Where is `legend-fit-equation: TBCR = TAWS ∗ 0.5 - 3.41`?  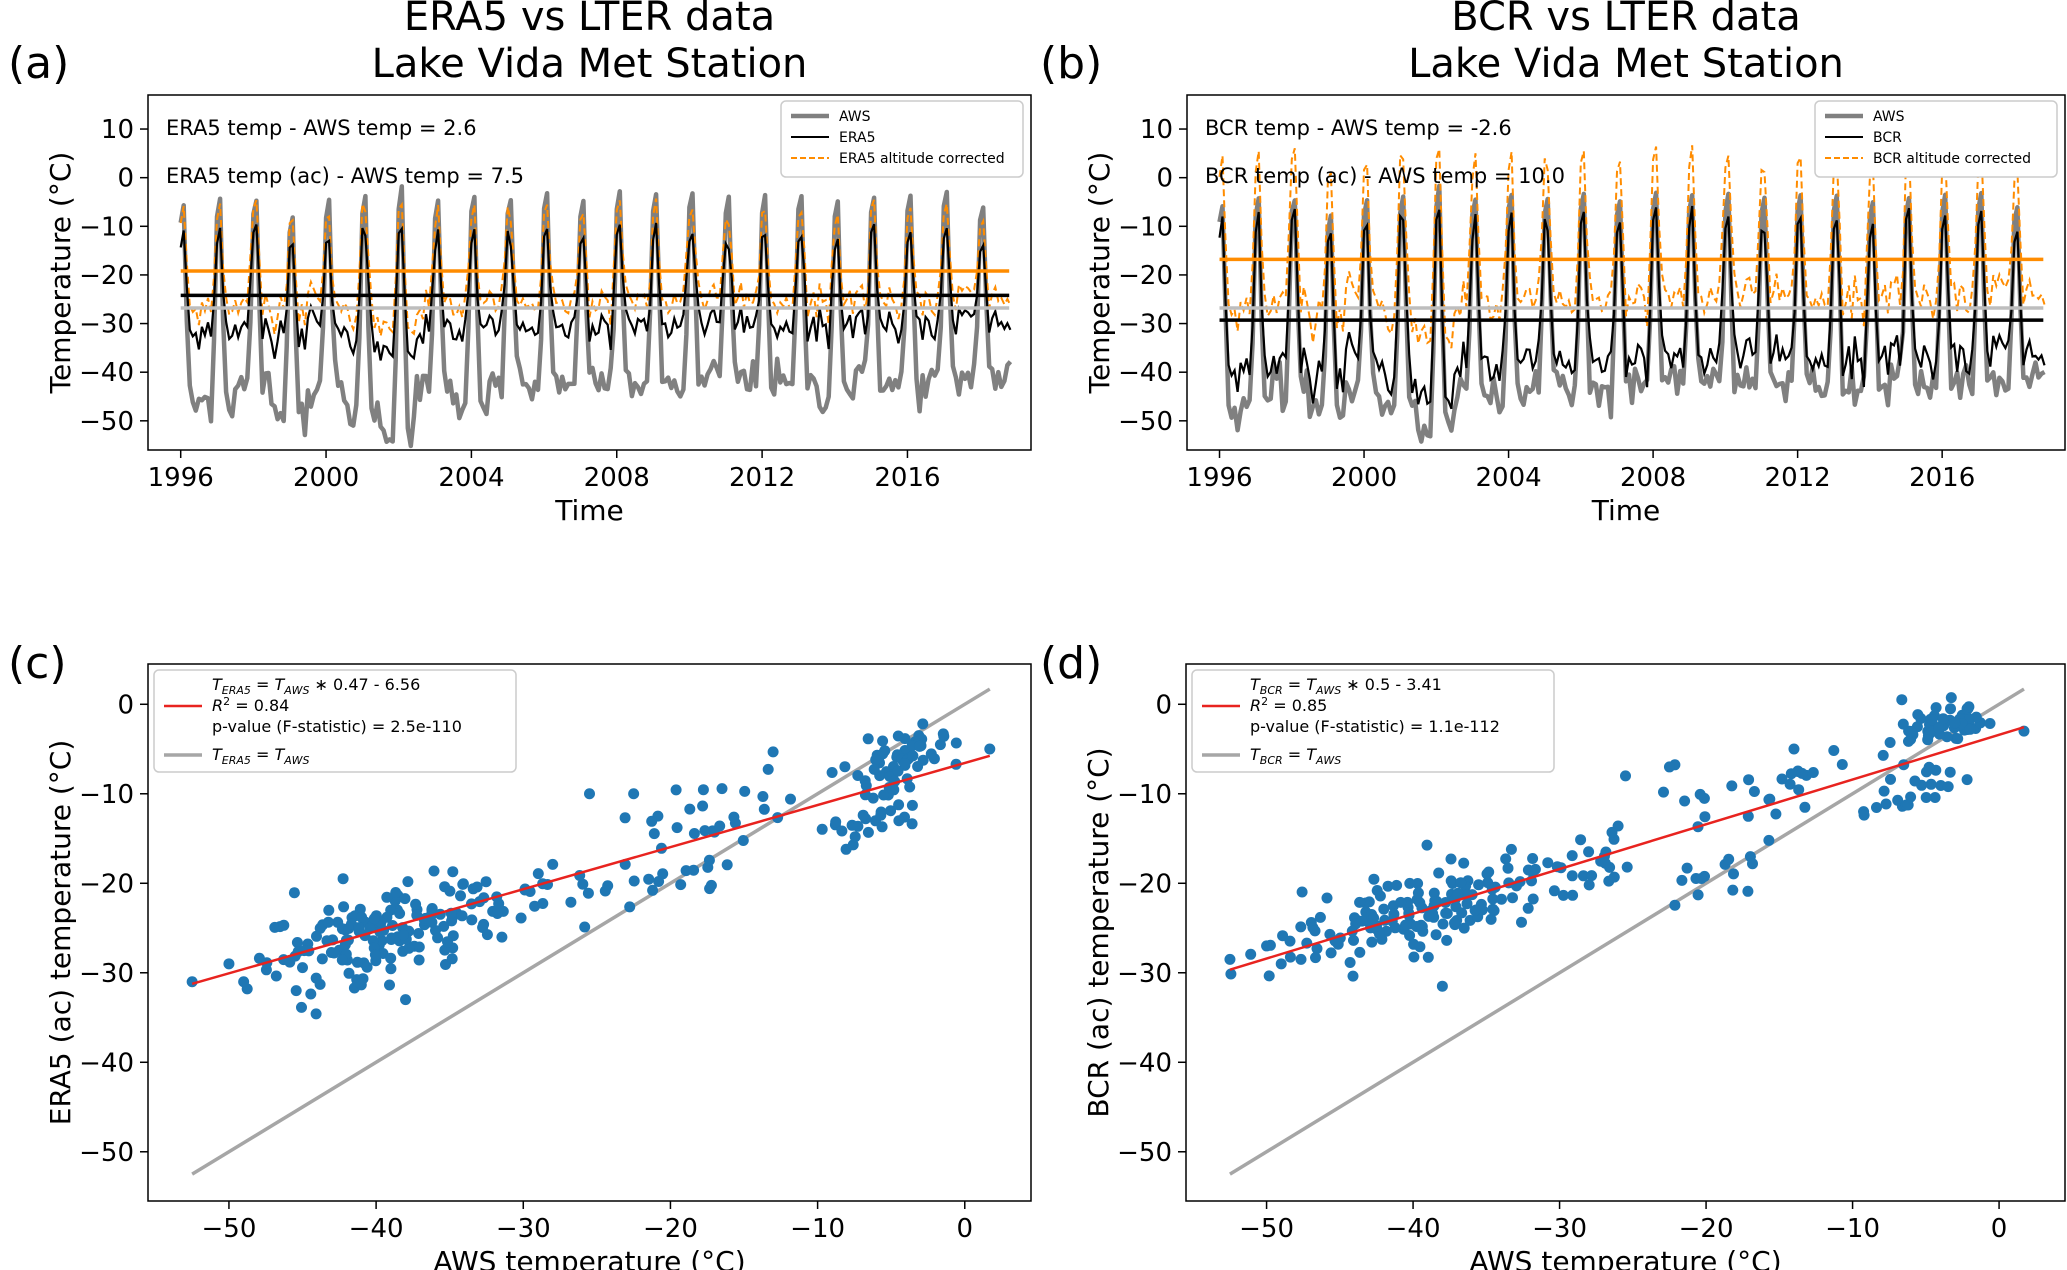
legend-fit-equation: TBCR = TAWS ∗ 0.5 - 3.41 is located at coordinates (1346, 686).